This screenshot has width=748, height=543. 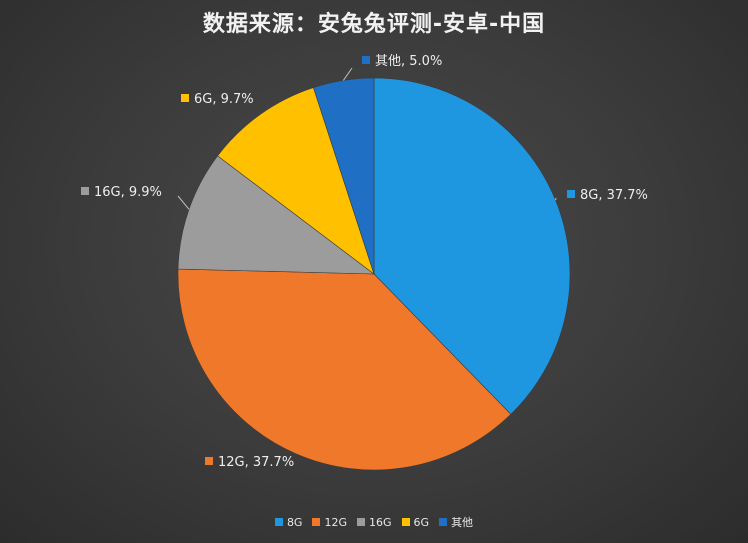 I want to click on legend-label: 其他, so click(x=462, y=522).